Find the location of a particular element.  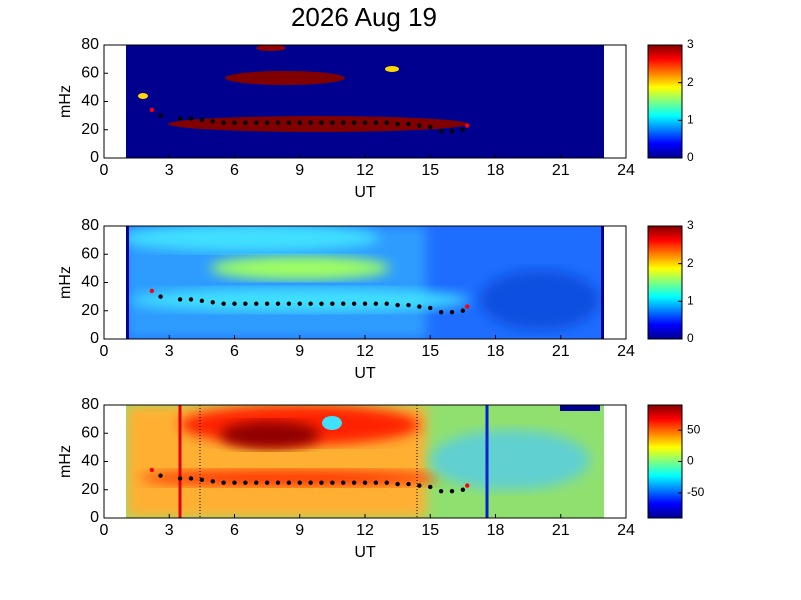

colorbar-tick-label: 3 is located at coordinates (690, 225).